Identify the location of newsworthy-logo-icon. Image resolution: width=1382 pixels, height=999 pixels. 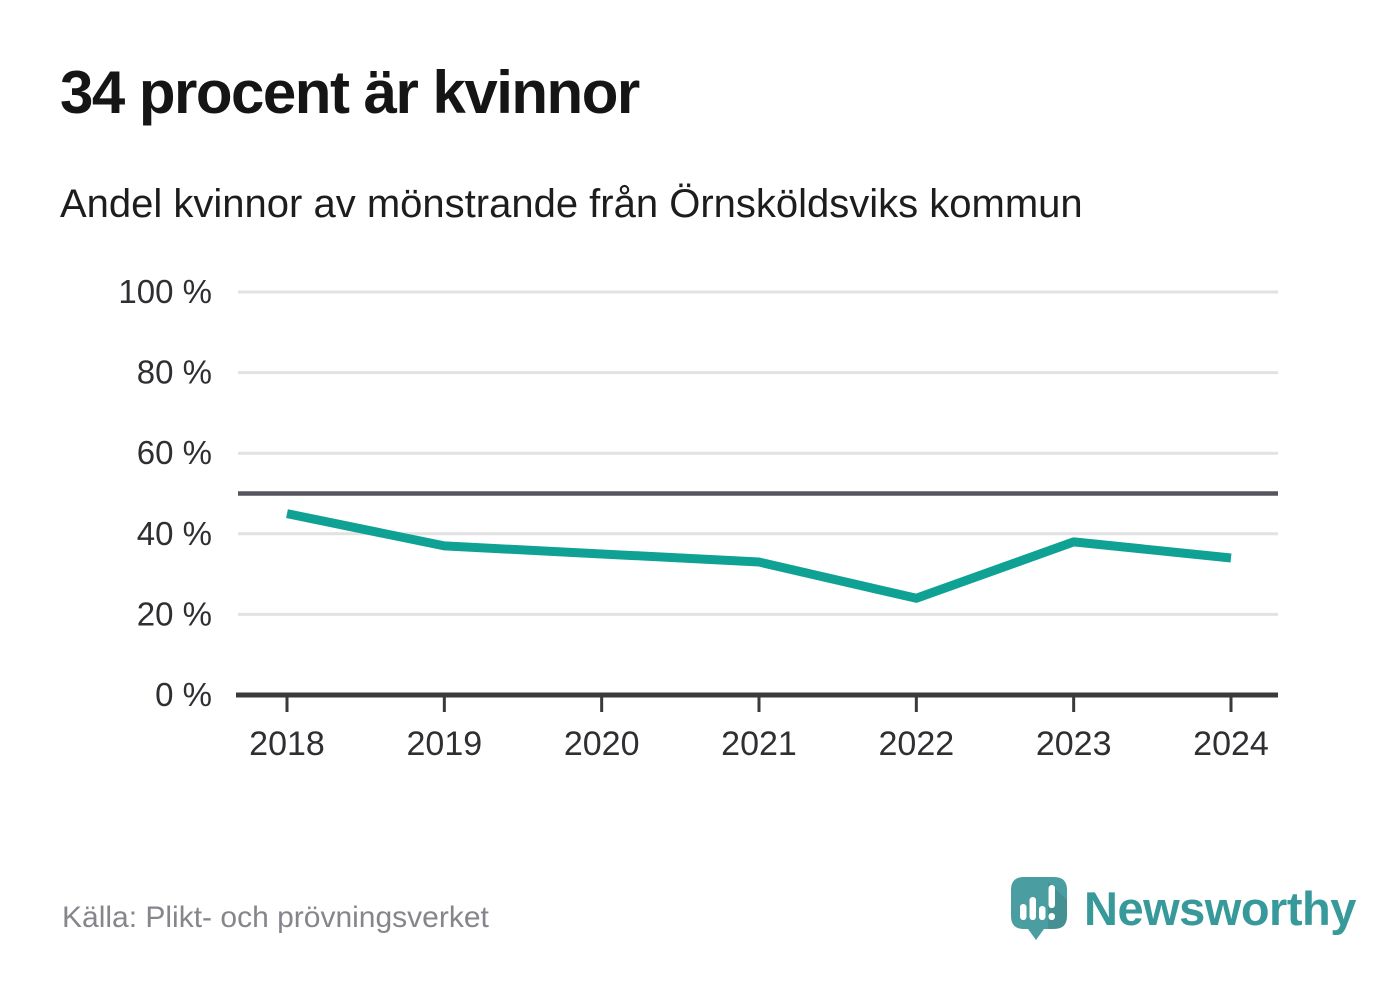
(1039, 908).